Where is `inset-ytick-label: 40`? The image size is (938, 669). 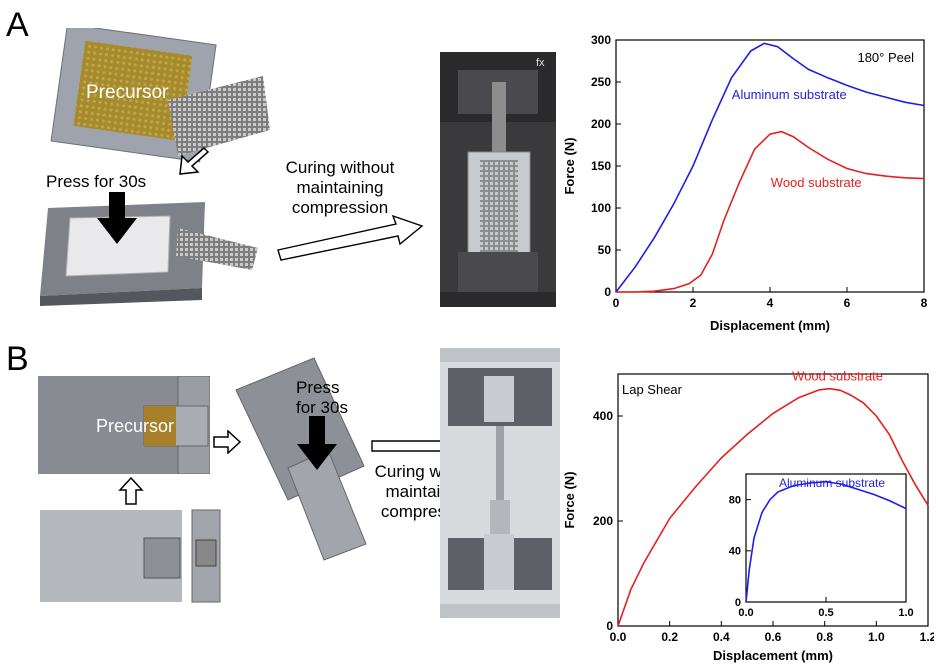 inset-ytick-label: 40 is located at coordinates (735, 552).